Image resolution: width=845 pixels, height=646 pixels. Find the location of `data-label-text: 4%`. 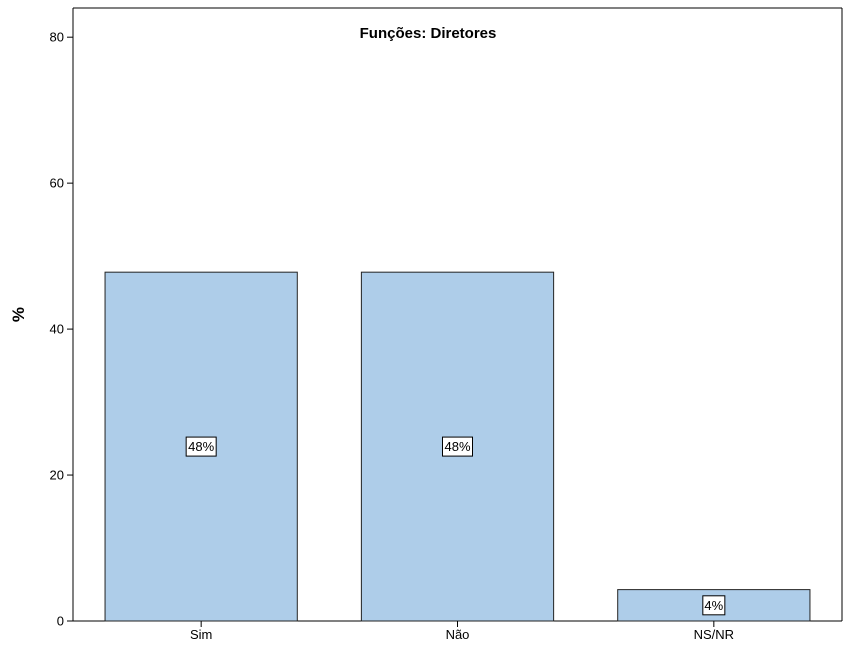

data-label-text: 4% is located at coordinates (713, 605).